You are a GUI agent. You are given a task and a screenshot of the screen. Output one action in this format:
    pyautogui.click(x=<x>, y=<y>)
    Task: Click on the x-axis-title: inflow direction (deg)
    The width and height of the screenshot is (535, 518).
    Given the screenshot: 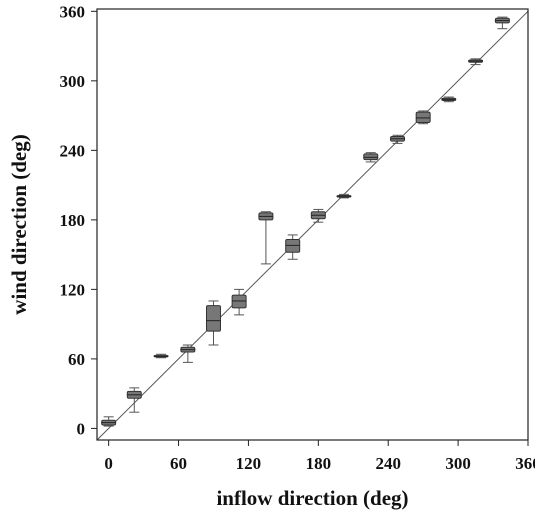 What is the action you would take?
    pyautogui.click(x=312, y=498)
    